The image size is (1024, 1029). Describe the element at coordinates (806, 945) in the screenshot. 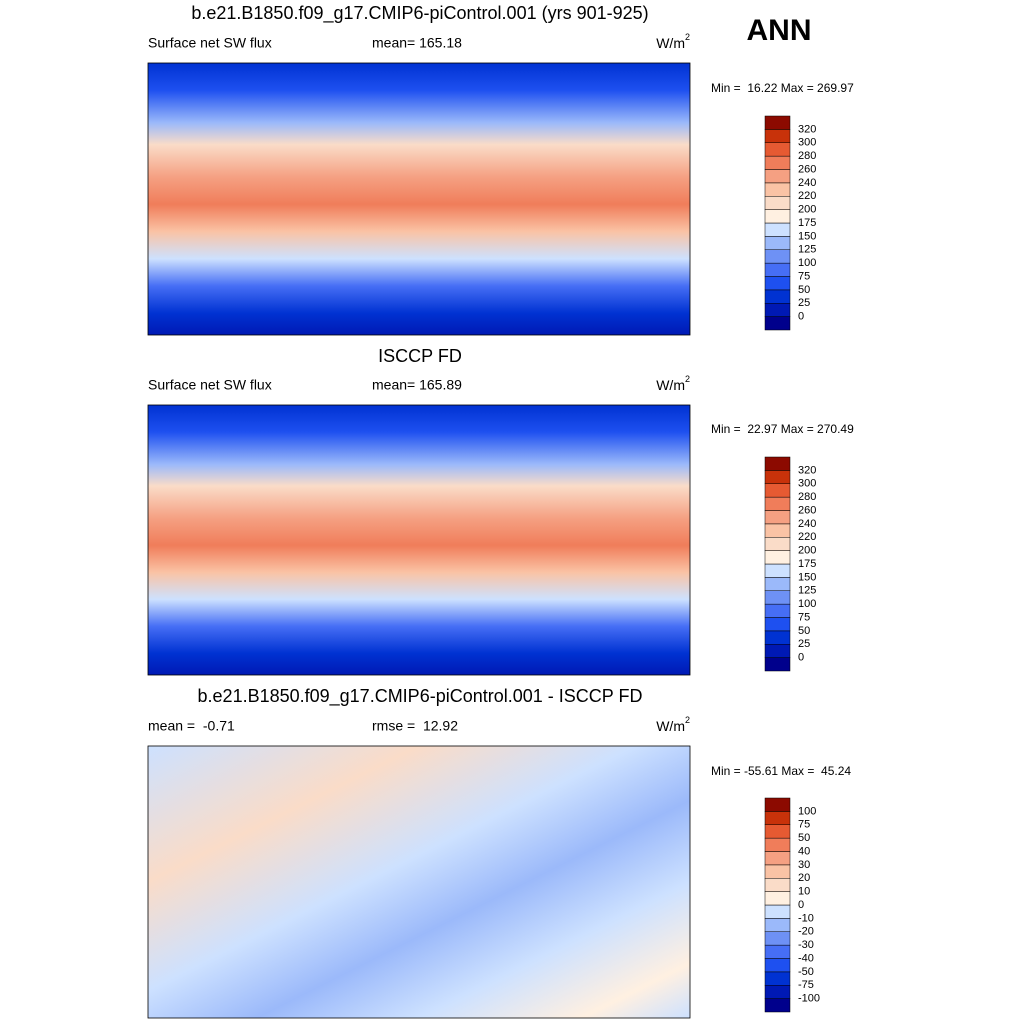

I see `colorbar-label: -30` at that location.